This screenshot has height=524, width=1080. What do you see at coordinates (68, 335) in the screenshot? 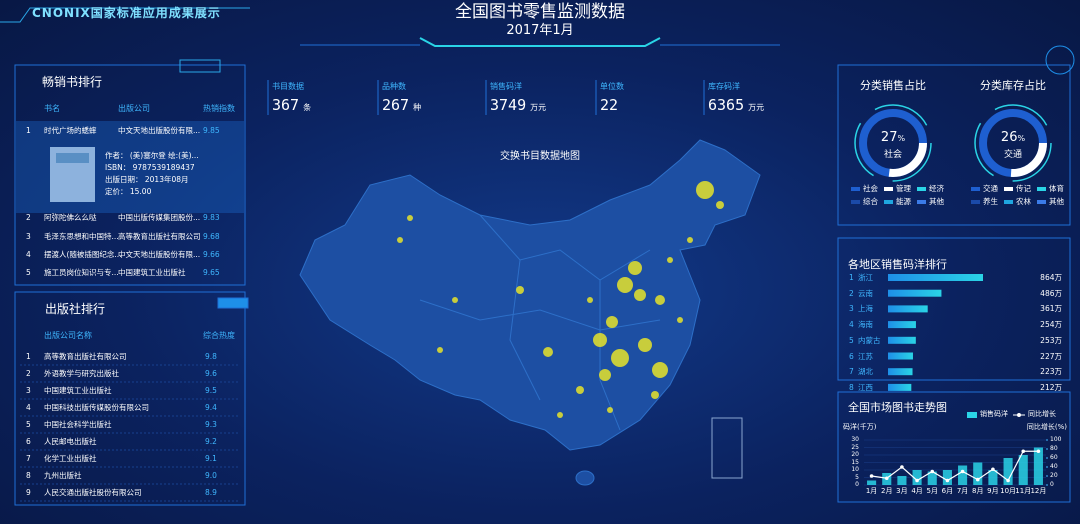
I see `column-header: 出版公司名称` at bounding box center [68, 335].